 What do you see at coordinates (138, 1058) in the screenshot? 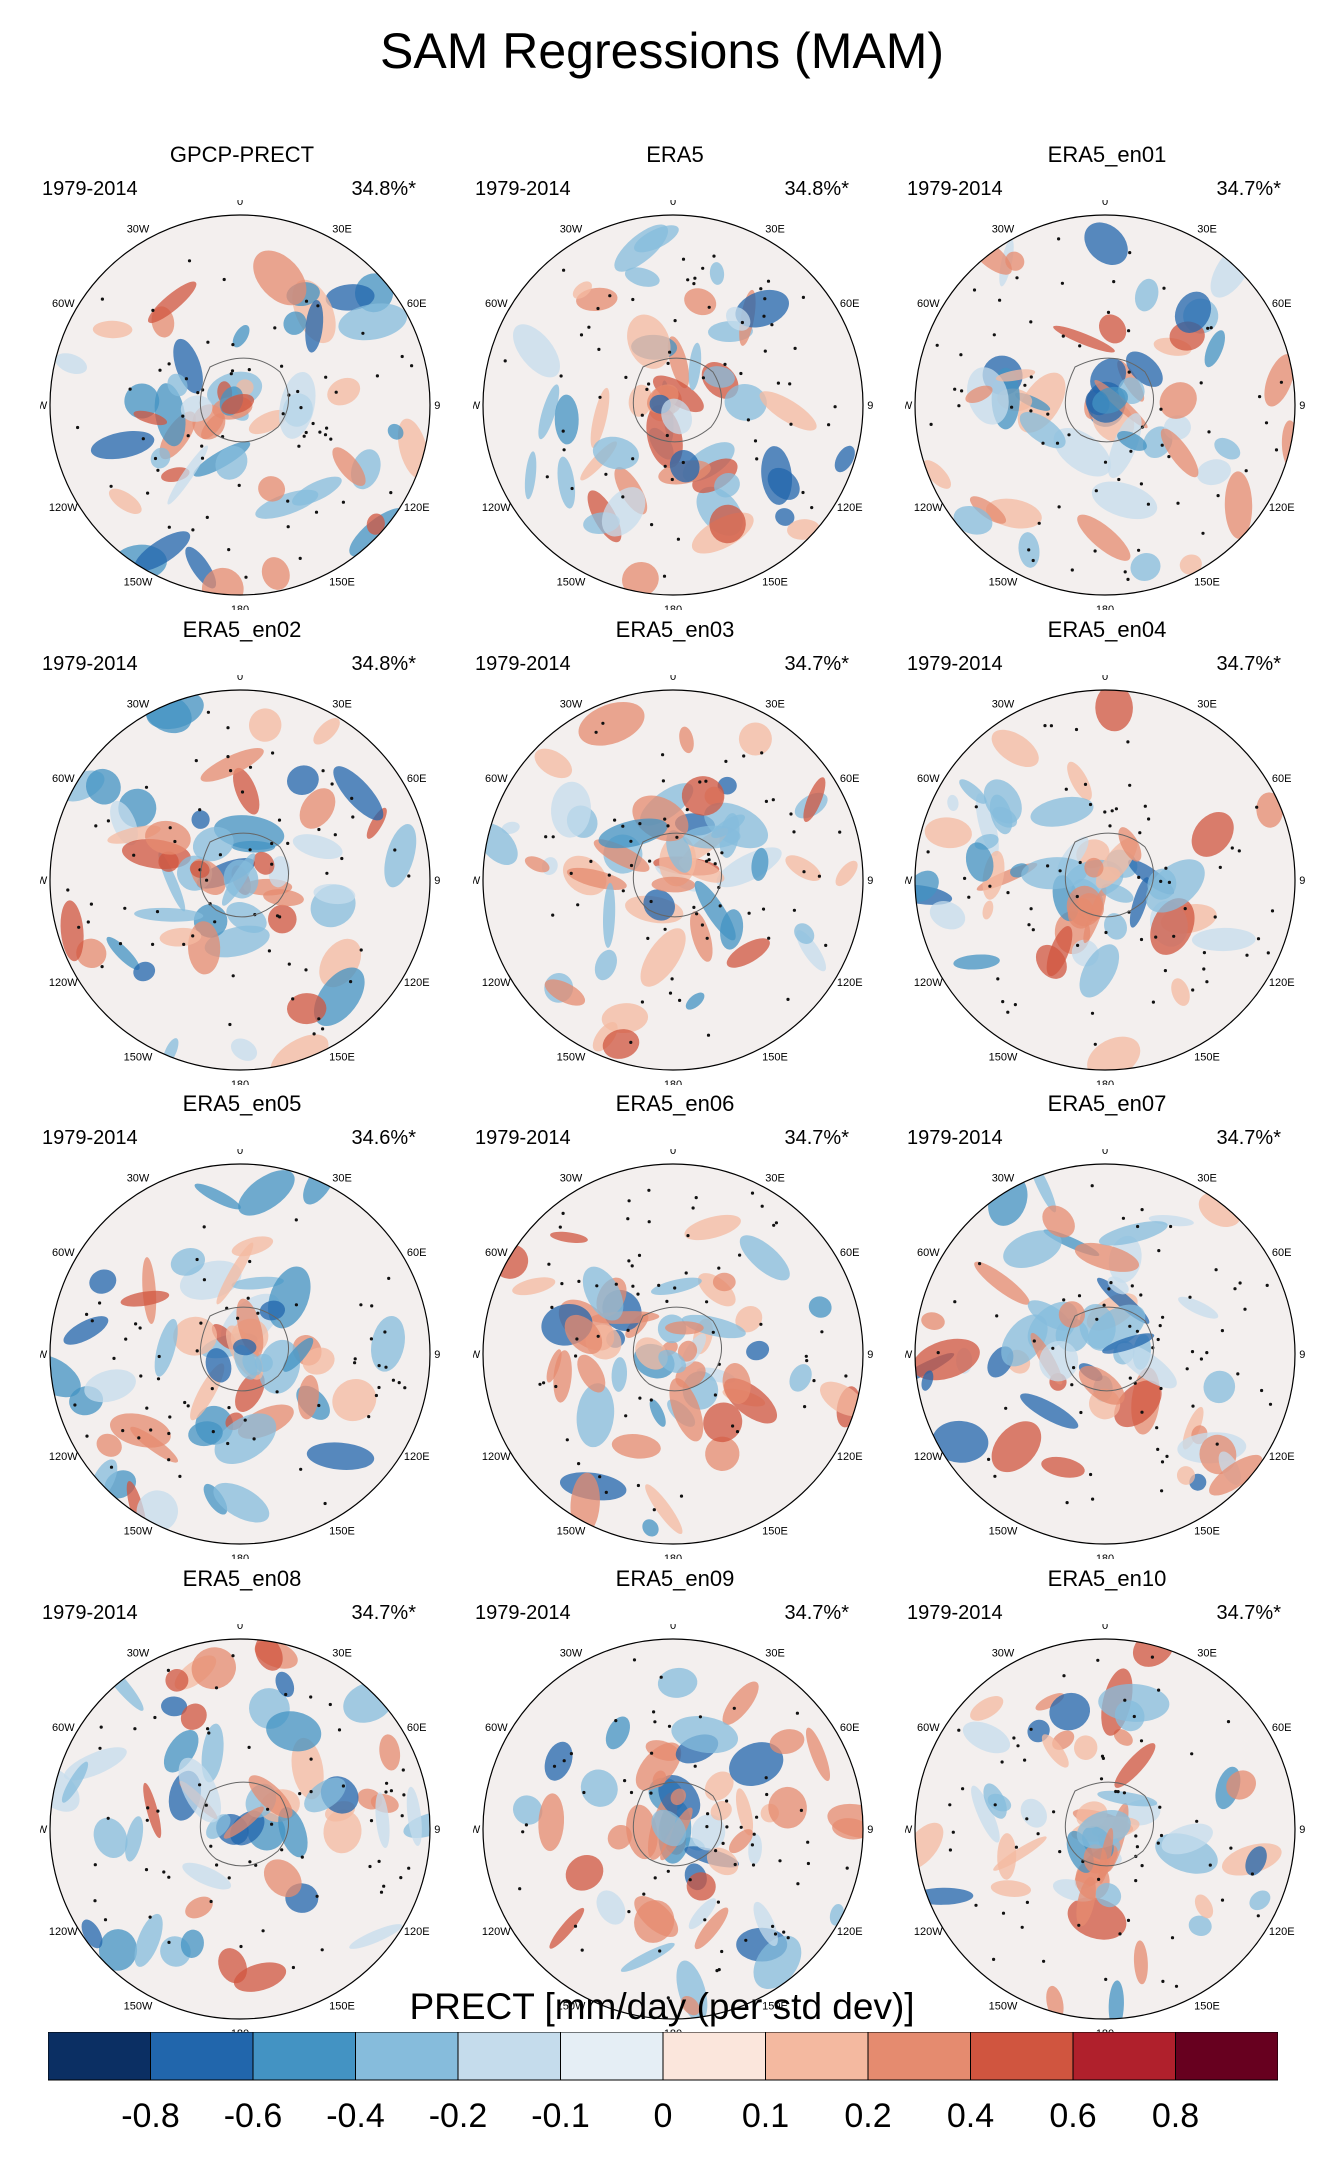
I see `longitude-label: 150W` at bounding box center [138, 1058].